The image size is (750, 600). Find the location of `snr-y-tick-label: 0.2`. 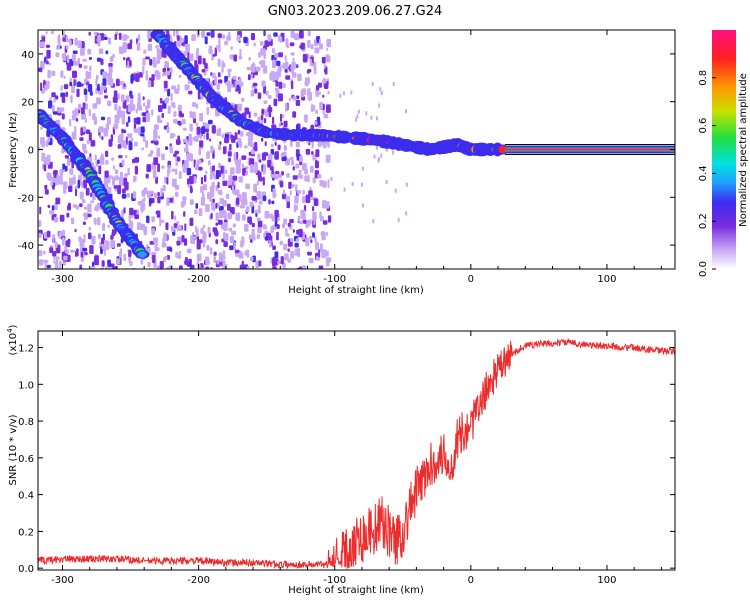

snr-y-tick-label: 0.2 is located at coordinates (26, 532).